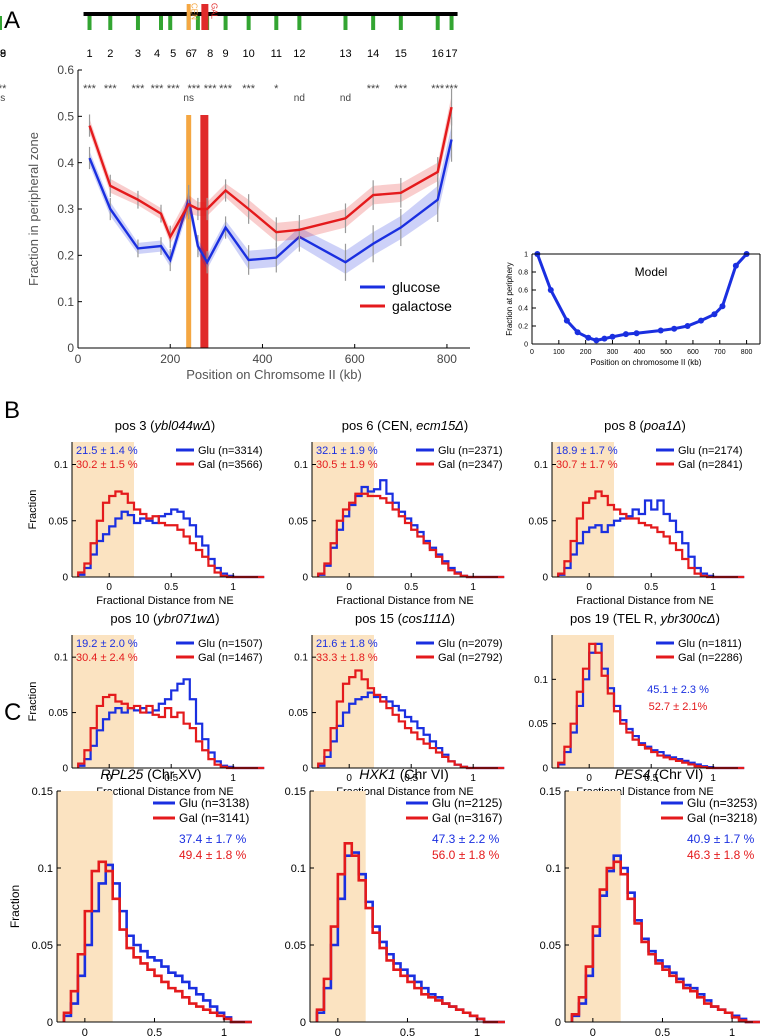 The width and height of the screenshot is (773, 1036). I want to click on position-label: 19, so click(3, 54).